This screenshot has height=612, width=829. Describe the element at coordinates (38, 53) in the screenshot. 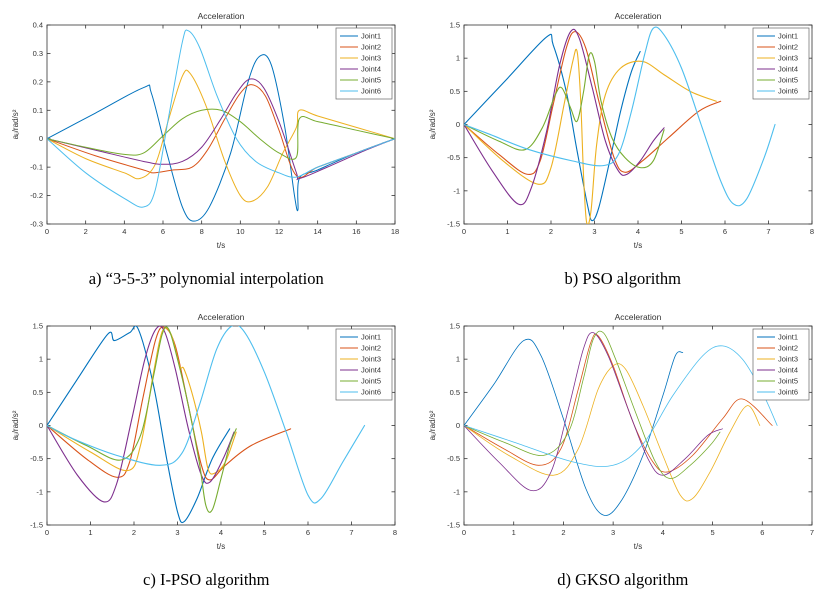

I see `svg-text: 0.3` at that location.